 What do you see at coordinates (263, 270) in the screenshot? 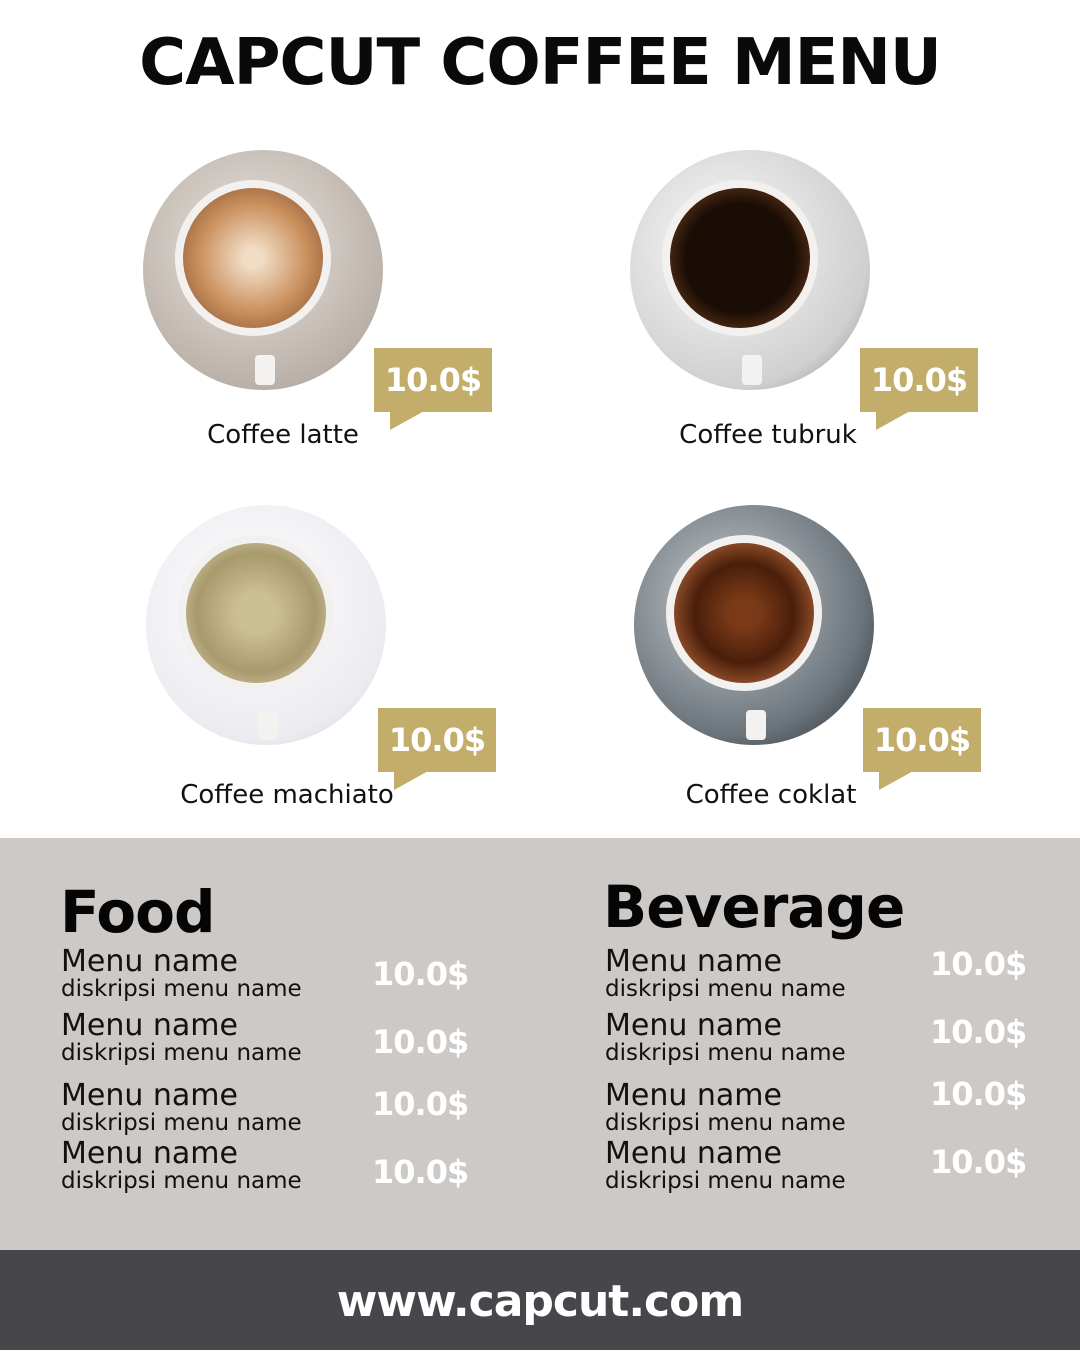
I see `coffee-latte-image` at bounding box center [263, 270].